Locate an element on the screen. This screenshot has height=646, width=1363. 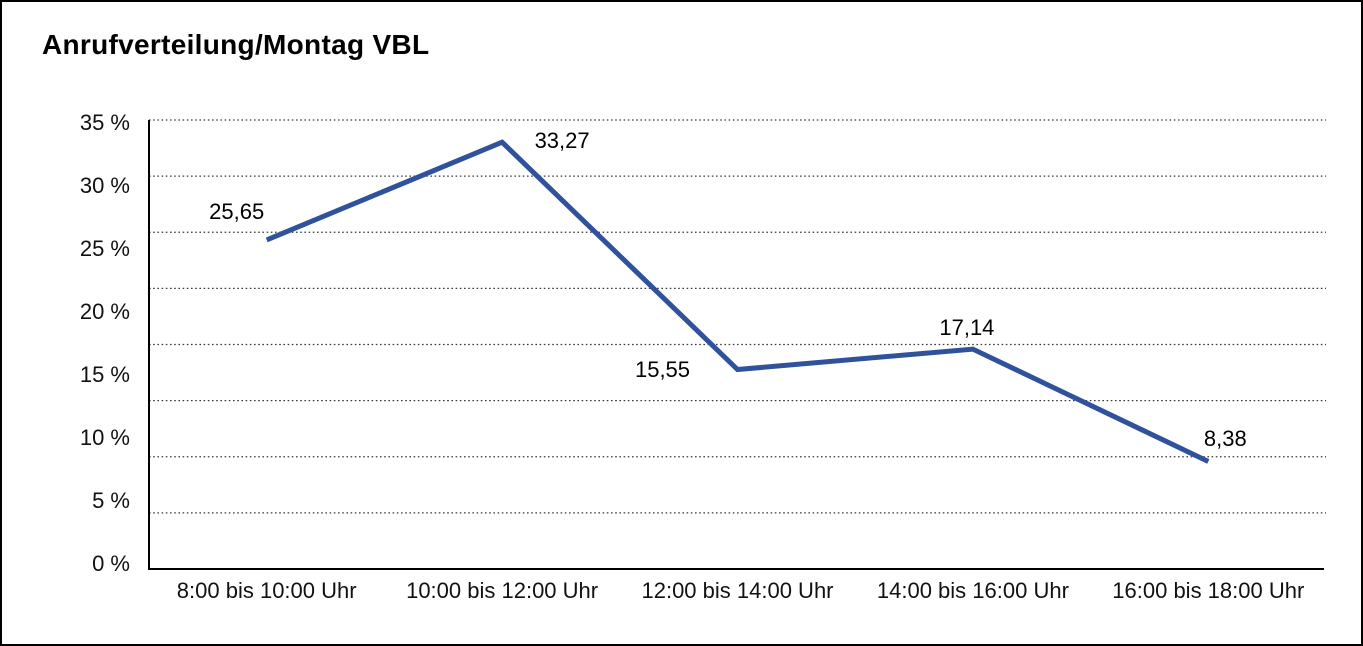
y-axis-tick-label: 25 % is located at coordinates (104, 248).